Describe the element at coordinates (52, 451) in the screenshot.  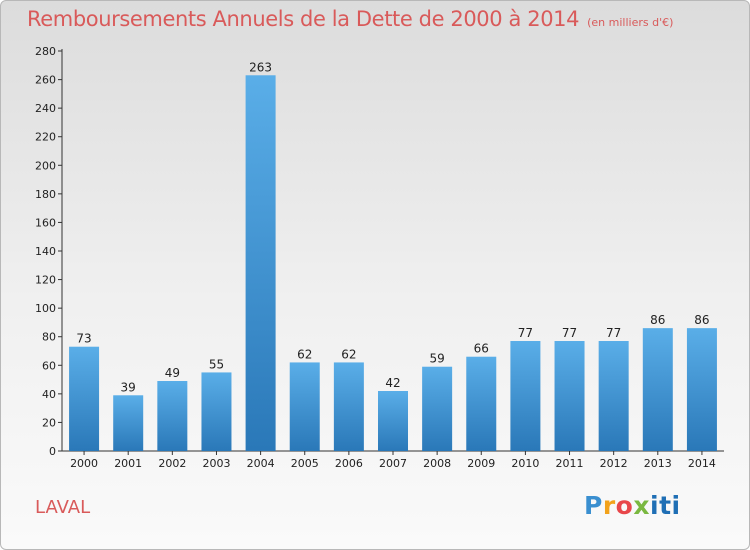
I see `y-tick-label: 0` at that location.